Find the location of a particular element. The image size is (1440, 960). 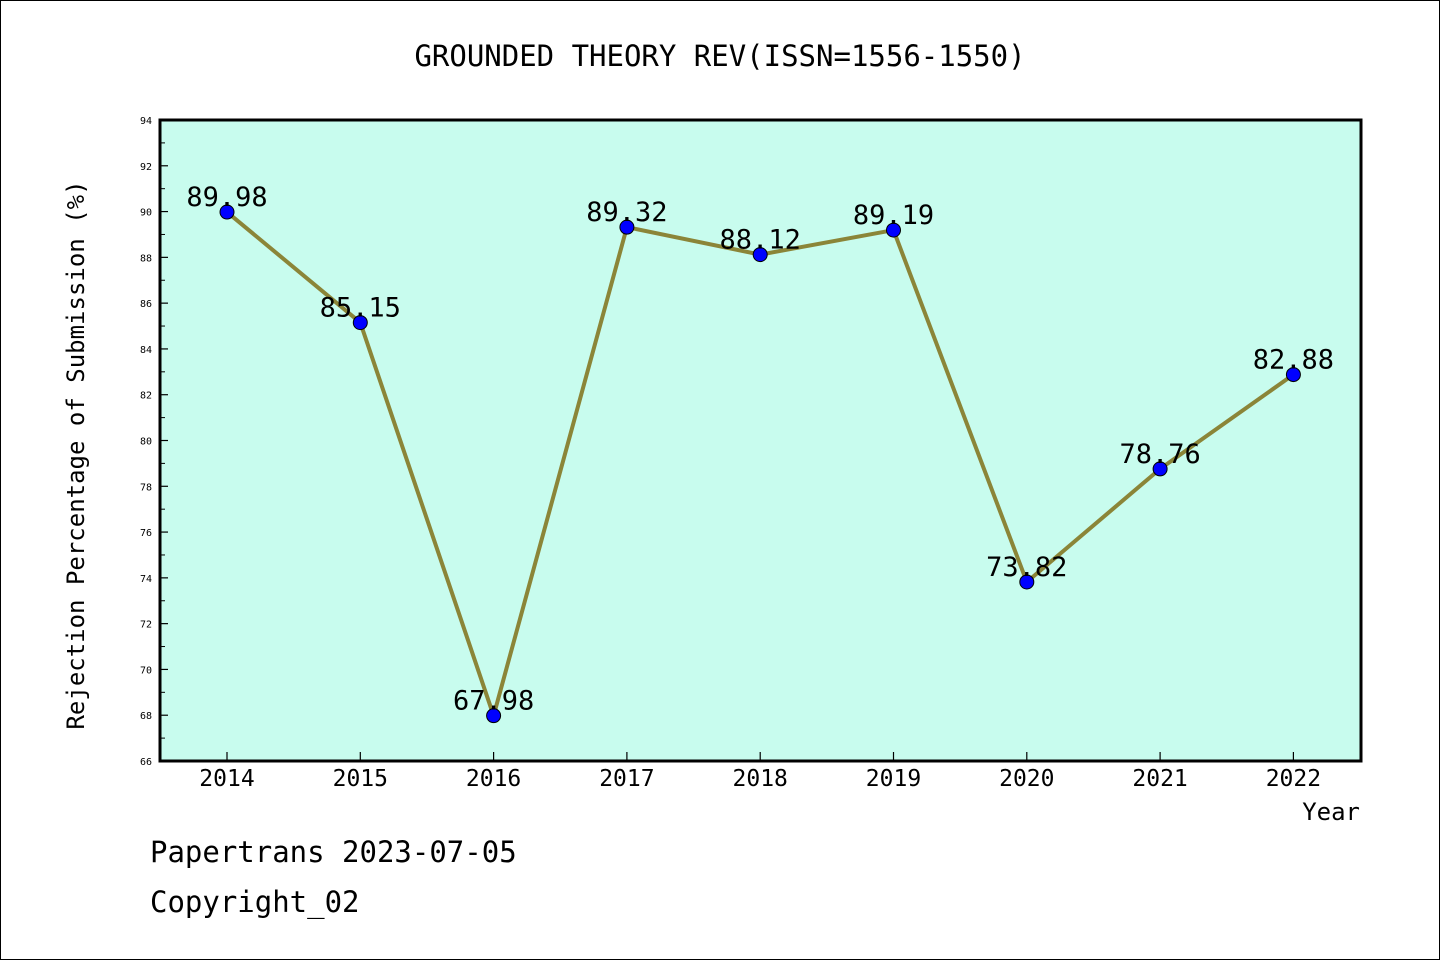

x-tick-label: 2020 is located at coordinates (1026, 779).